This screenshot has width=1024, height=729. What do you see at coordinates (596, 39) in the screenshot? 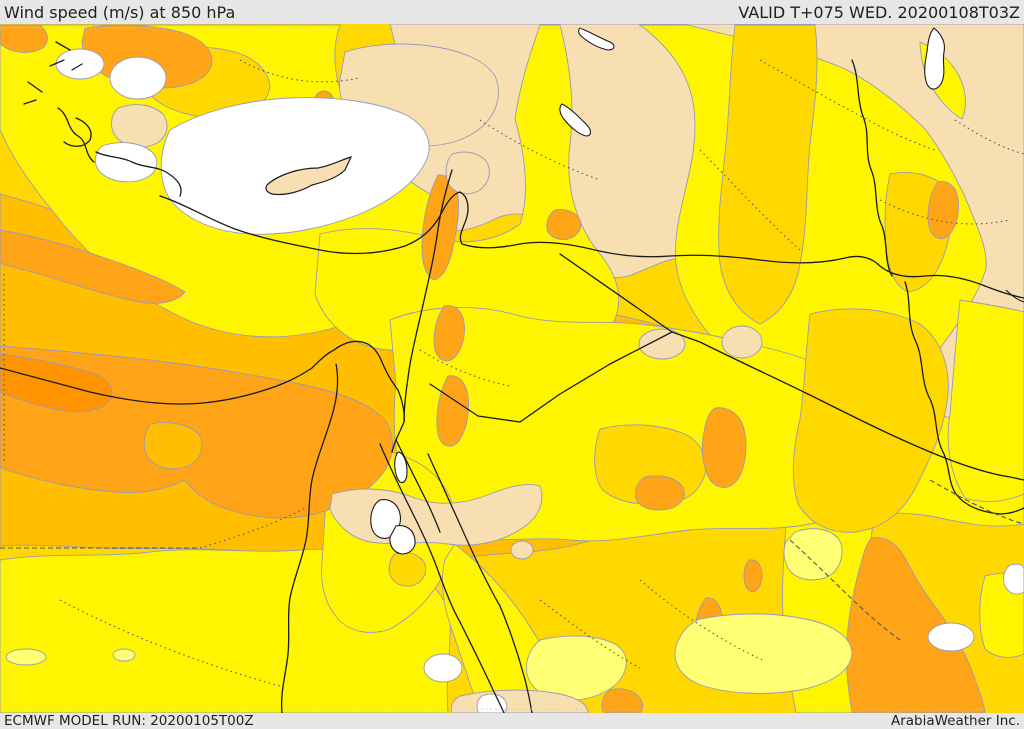
I see `lake-ataturk` at bounding box center [596, 39].